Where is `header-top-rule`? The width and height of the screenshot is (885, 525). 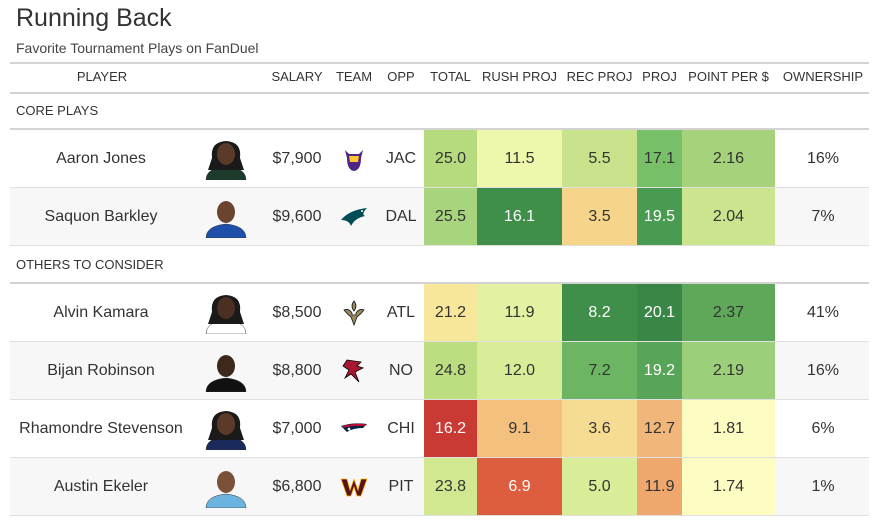
header-top-rule is located at coordinates (439, 63).